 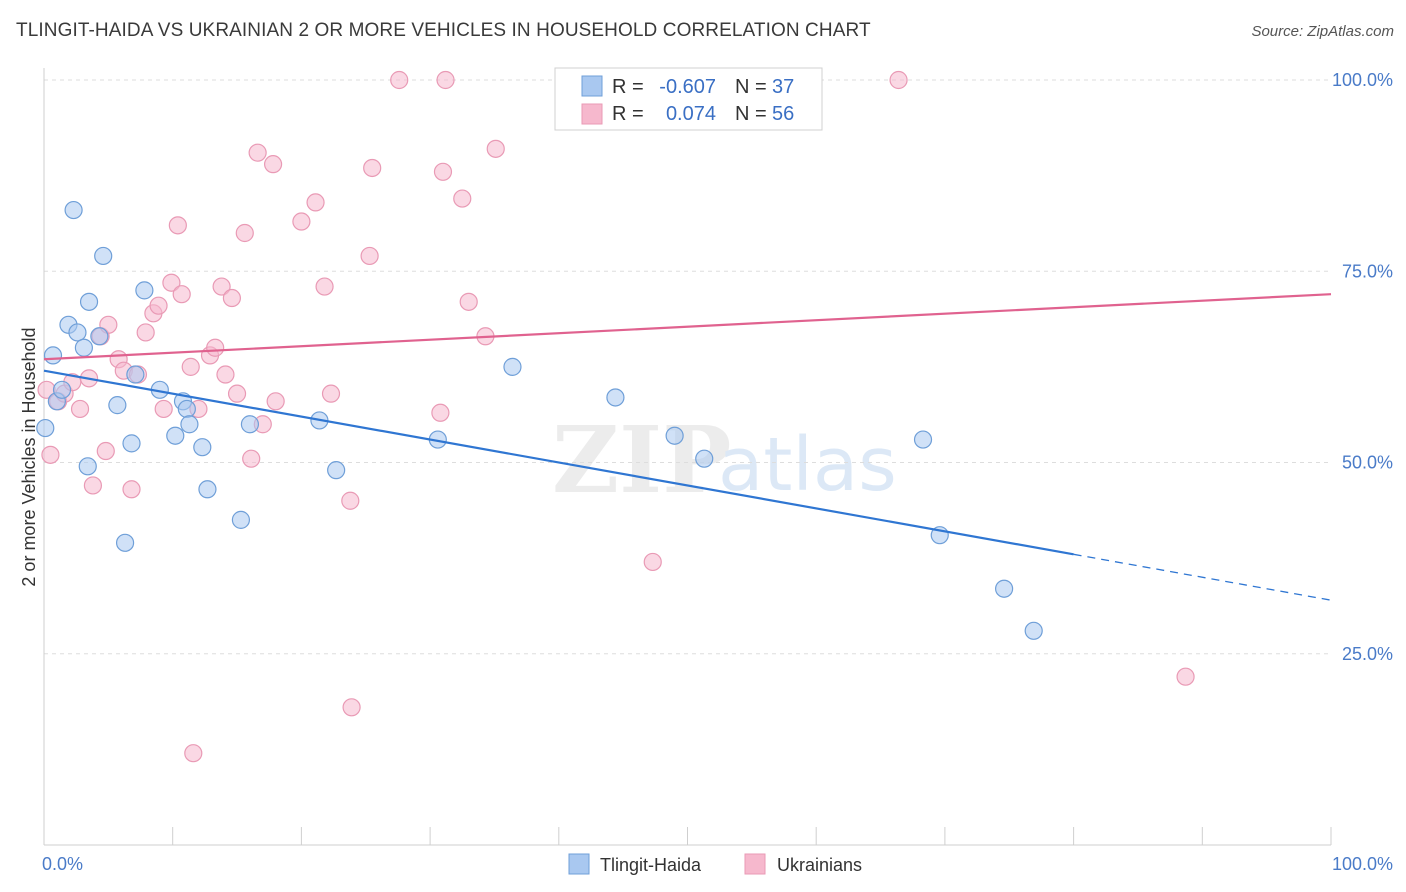 I want to click on watermark: ZIP atlas, so click(x=724, y=460).